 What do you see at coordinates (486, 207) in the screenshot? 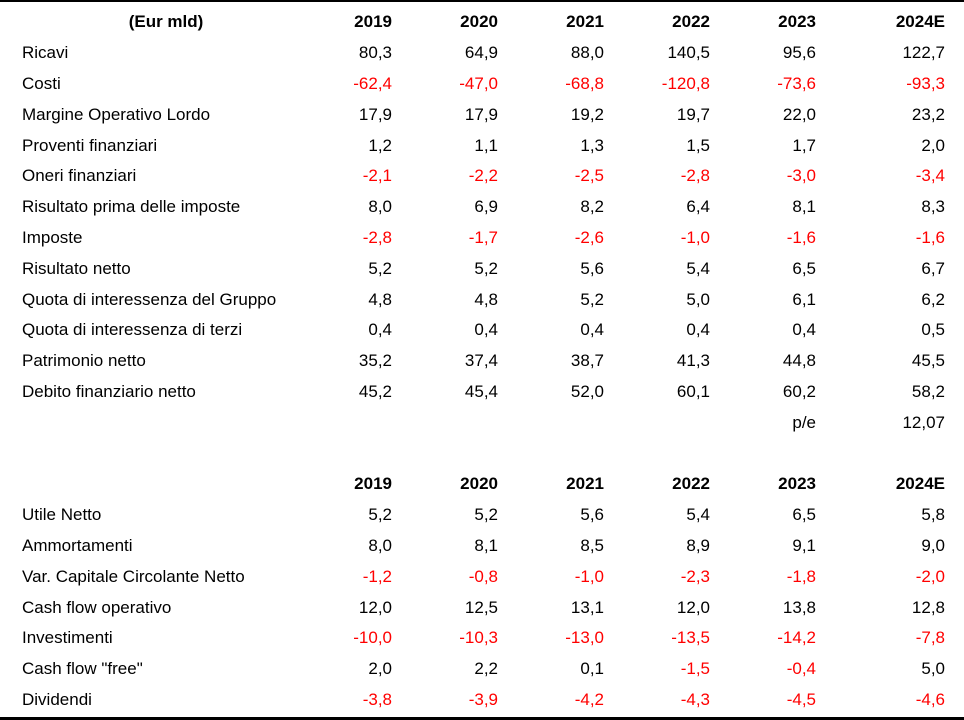
I see `value-cell: 6,9` at bounding box center [486, 207].